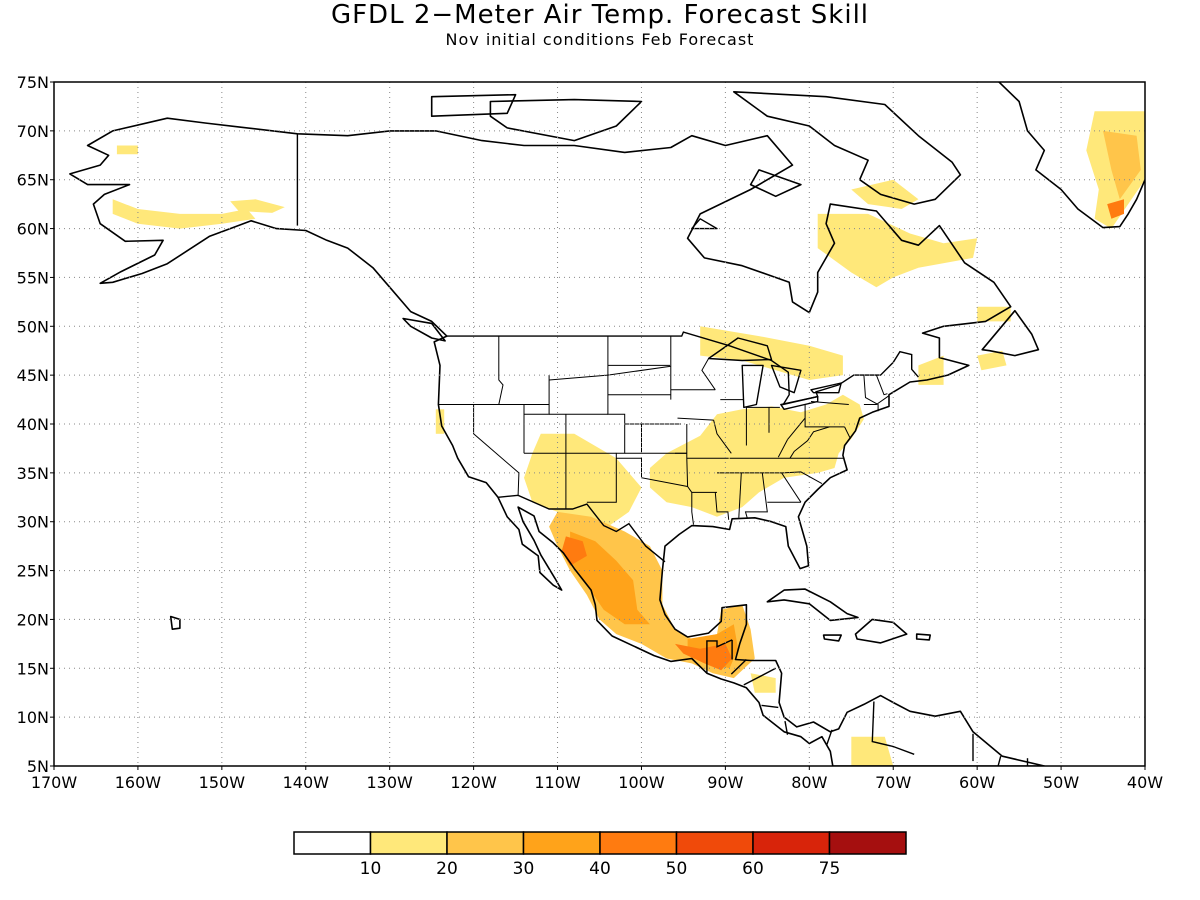  Describe the element at coordinates (371, 869) in the screenshot. I see `color-scale-label: 10` at that location.